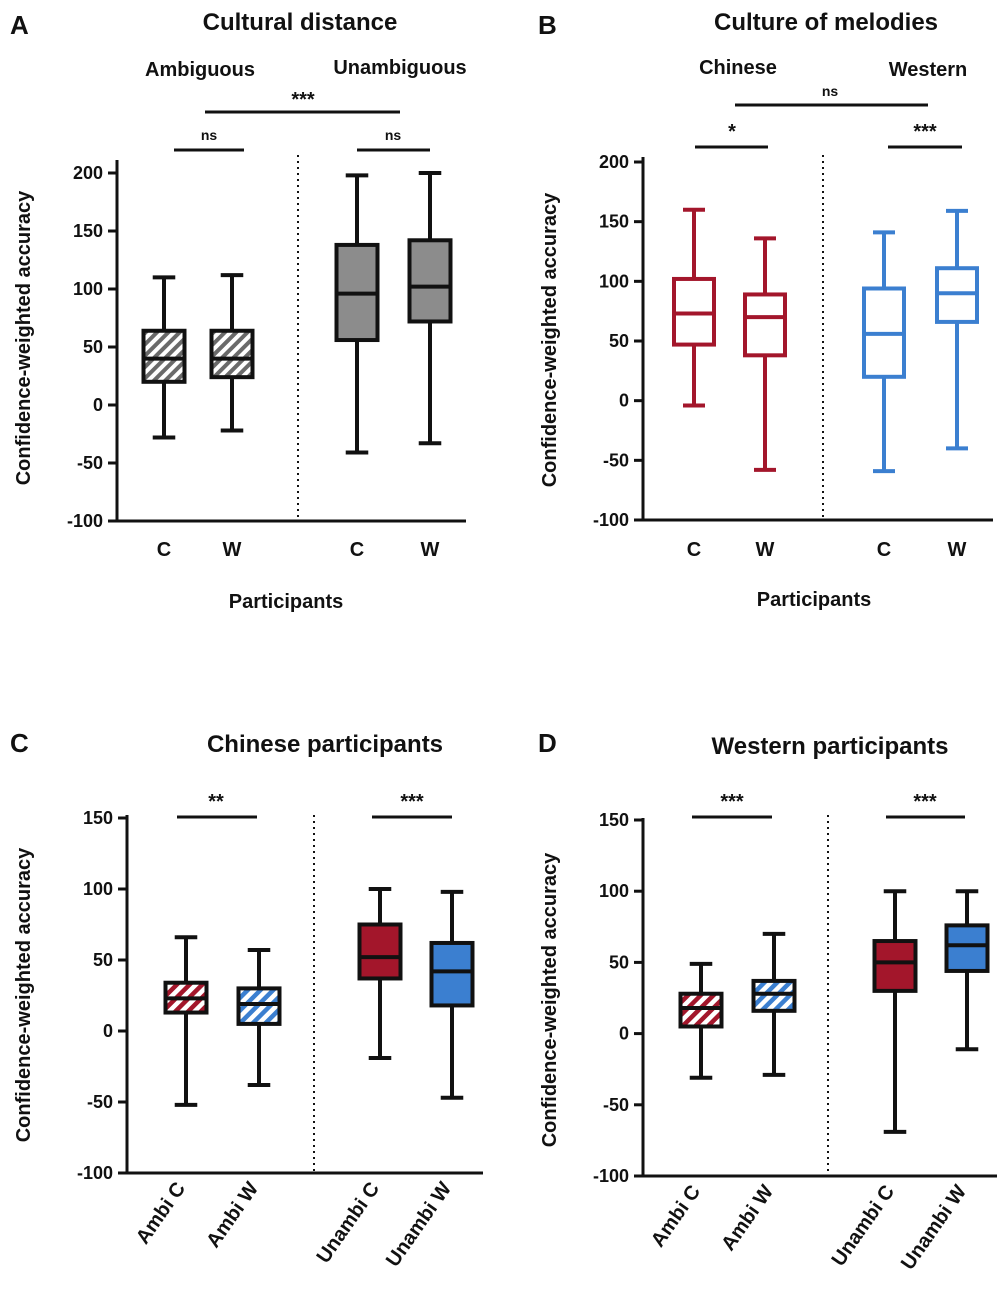 Image resolution: width=1003 pixels, height=1306 pixels. Describe the element at coordinates (828, 805) in the screenshot. I see `panel-d-significance: *** ***` at that location.